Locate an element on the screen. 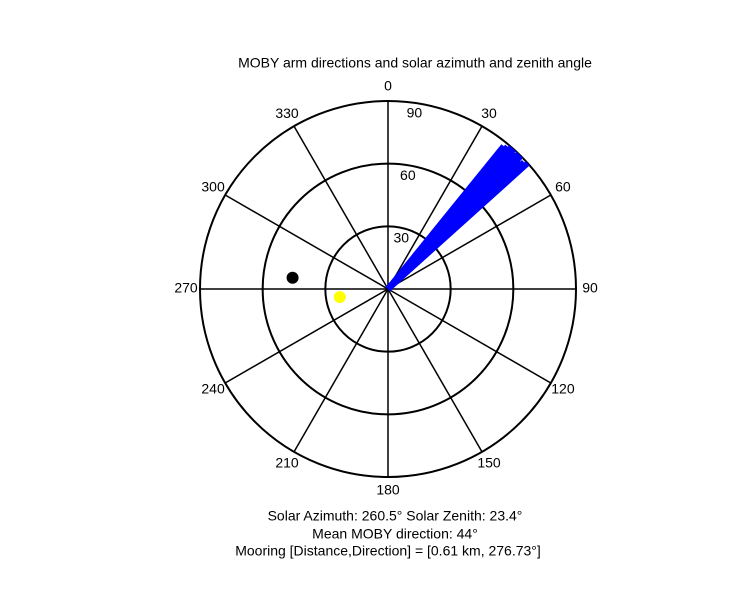 This screenshot has width=750, height=600. theta-tick-label: 30 is located at coordinates (489, 113).